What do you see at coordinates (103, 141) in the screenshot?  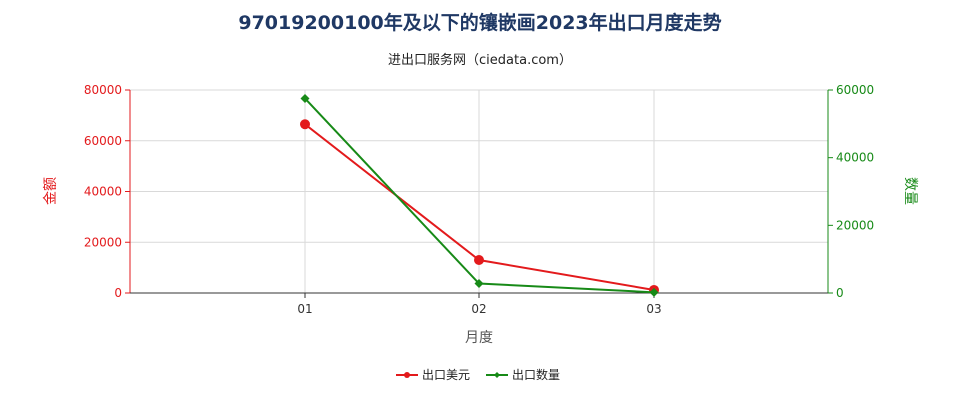 I see `y-left-tick-label: 60000` at bounding box center [103, 141].